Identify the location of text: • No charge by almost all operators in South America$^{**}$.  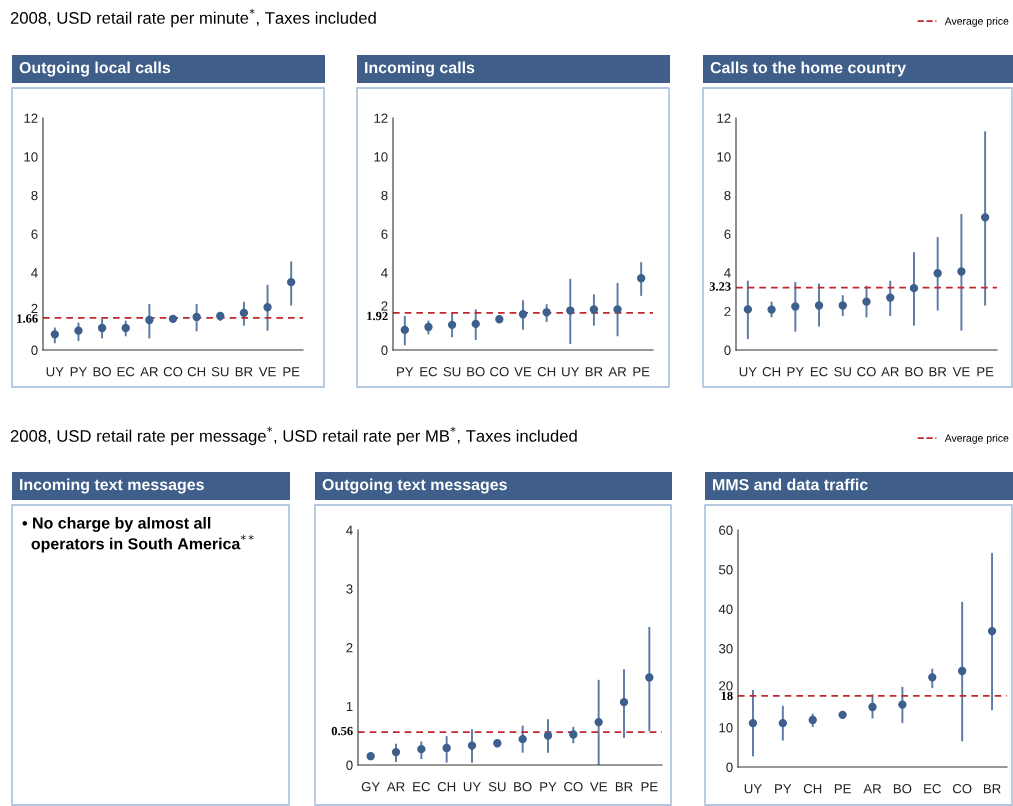
(138, 535).